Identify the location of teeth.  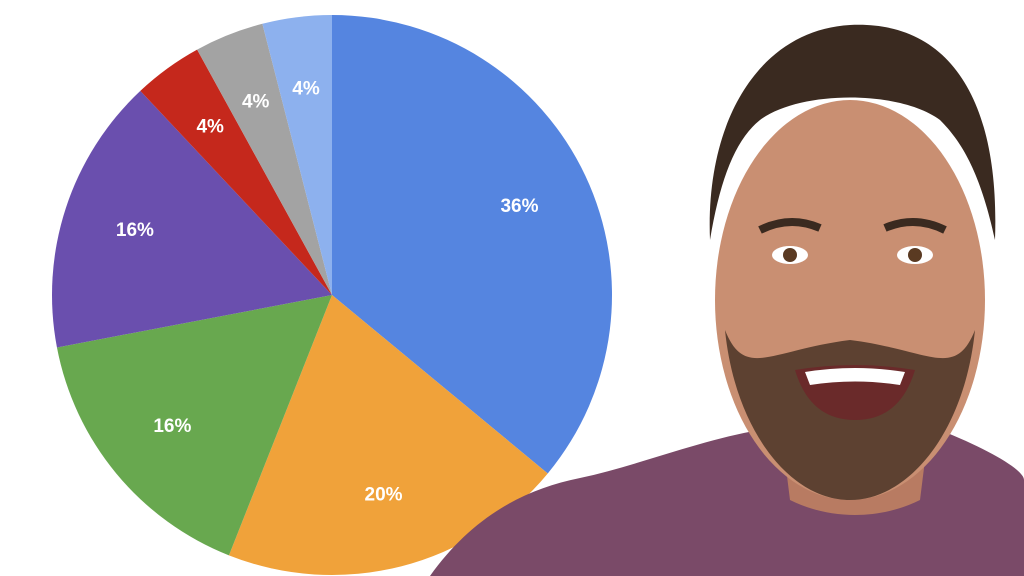
(855, 376).